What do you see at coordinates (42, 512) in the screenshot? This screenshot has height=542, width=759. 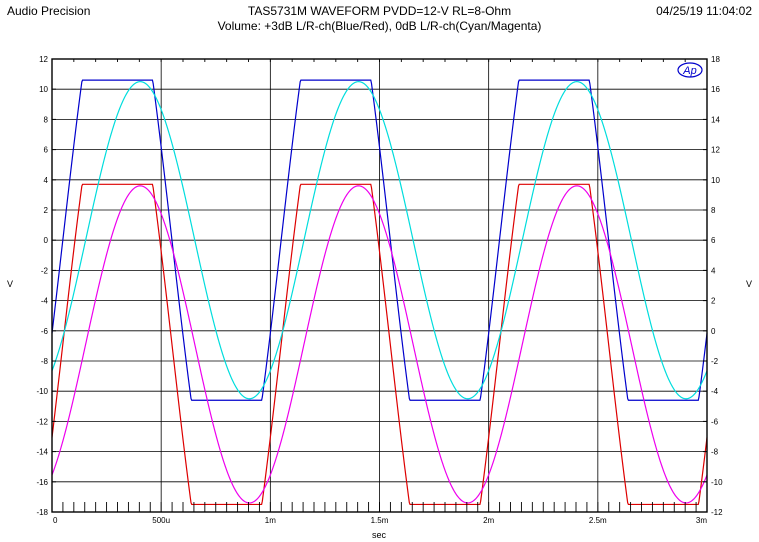 I see `y-left-tick-label: -18` at bounding box center [42, 512].